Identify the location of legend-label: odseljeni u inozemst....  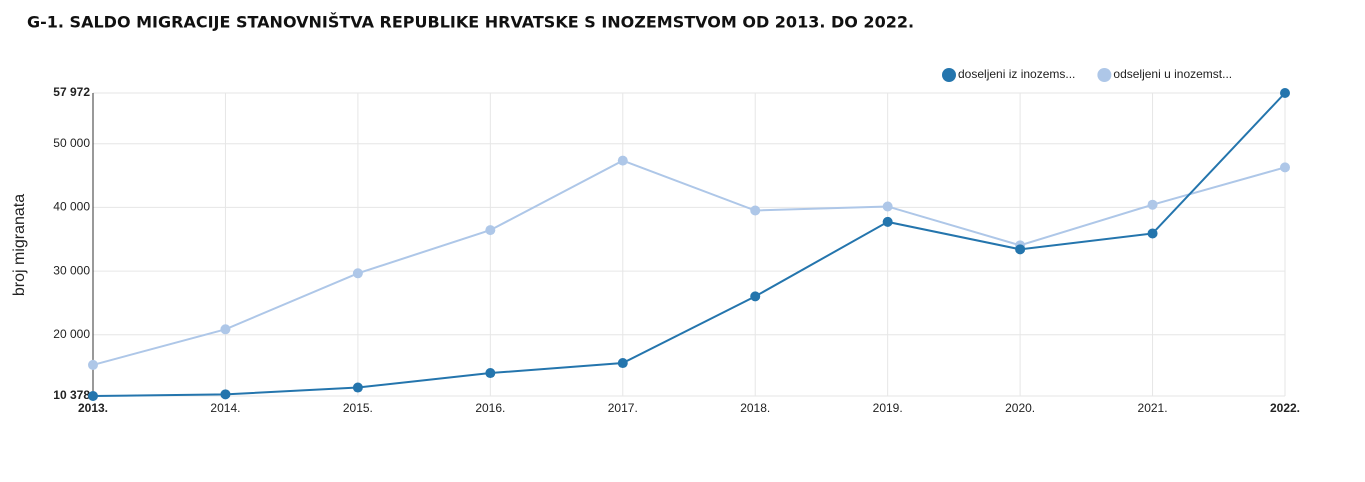
(1172, 74).